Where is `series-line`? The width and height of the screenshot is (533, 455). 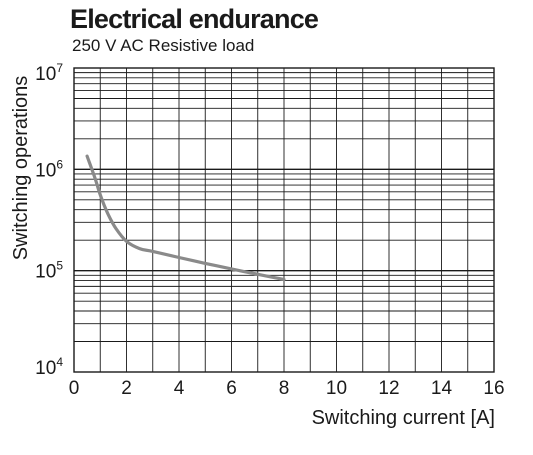
series-line is located at coordinates (185, 217).